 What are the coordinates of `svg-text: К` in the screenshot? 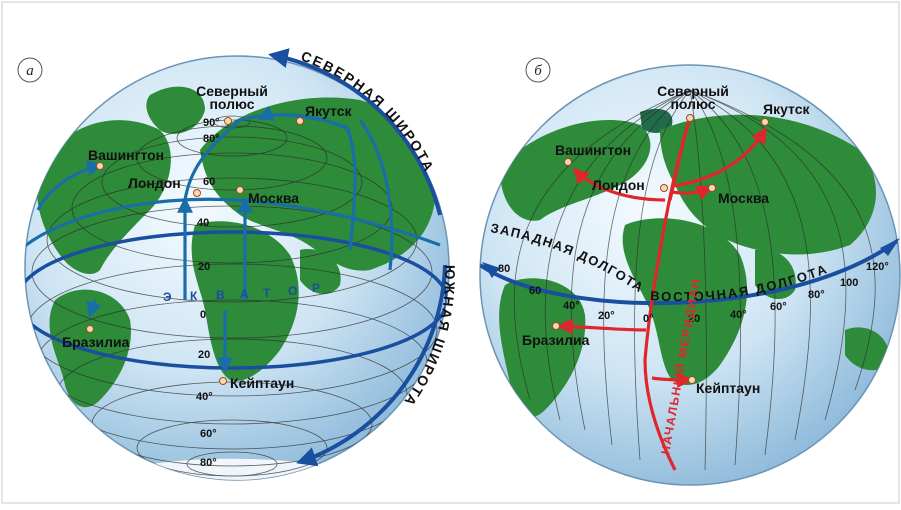 It's located at (194, 296).